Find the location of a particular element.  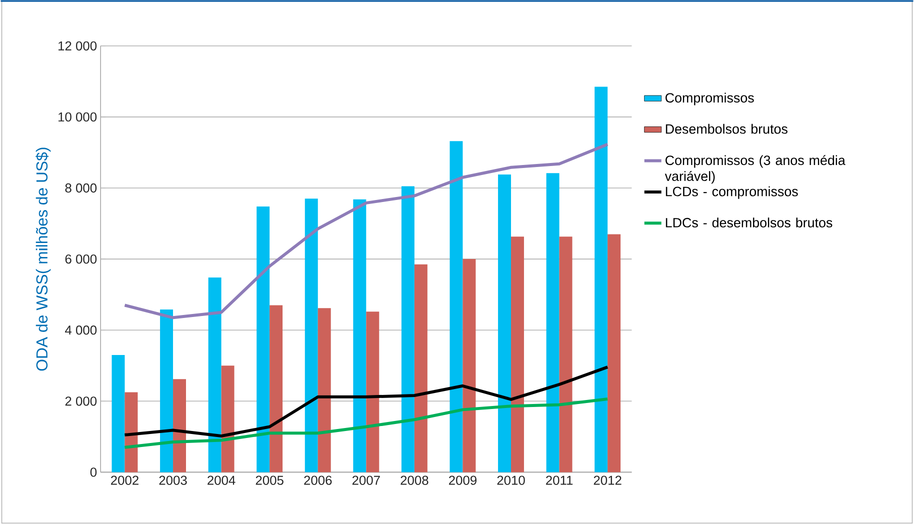

x-tick-label: 2006 is located at coordinates (318, 480).